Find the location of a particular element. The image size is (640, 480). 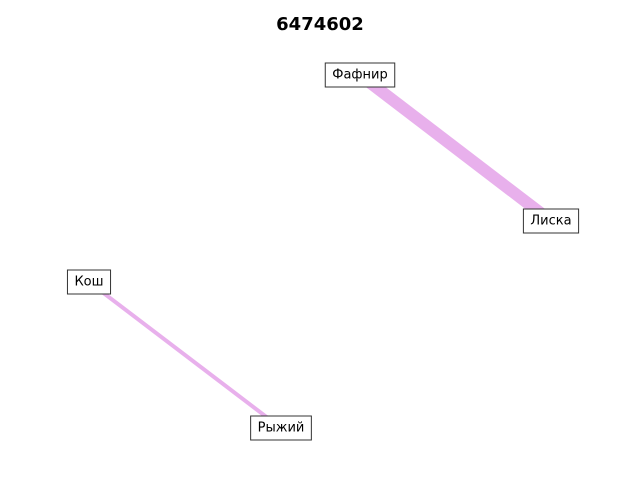

node-label: Фафнир is located at coordinates (359, 75).